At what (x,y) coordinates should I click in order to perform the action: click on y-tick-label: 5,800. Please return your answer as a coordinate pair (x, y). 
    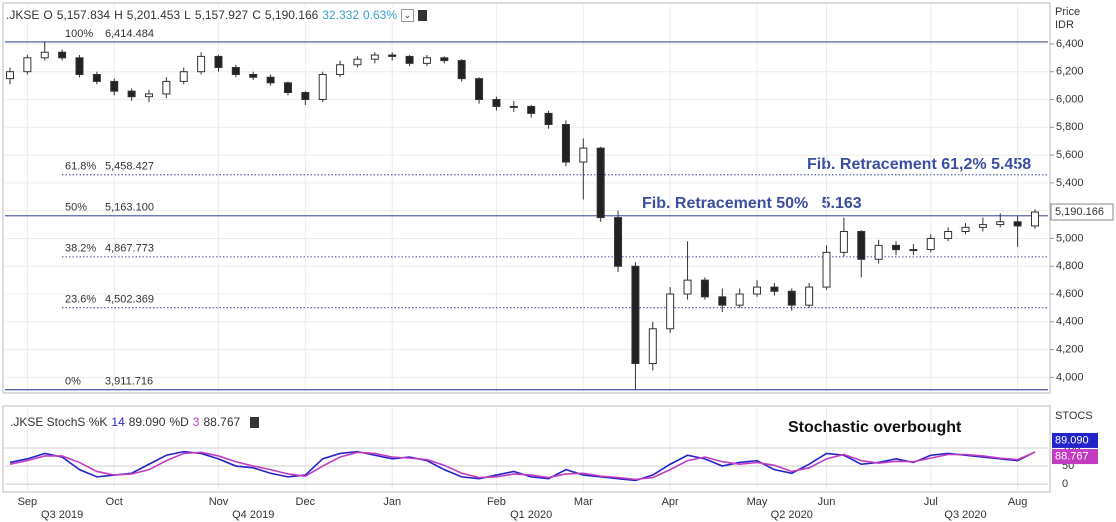
    Looking at the image, I should click on (1070, 127).